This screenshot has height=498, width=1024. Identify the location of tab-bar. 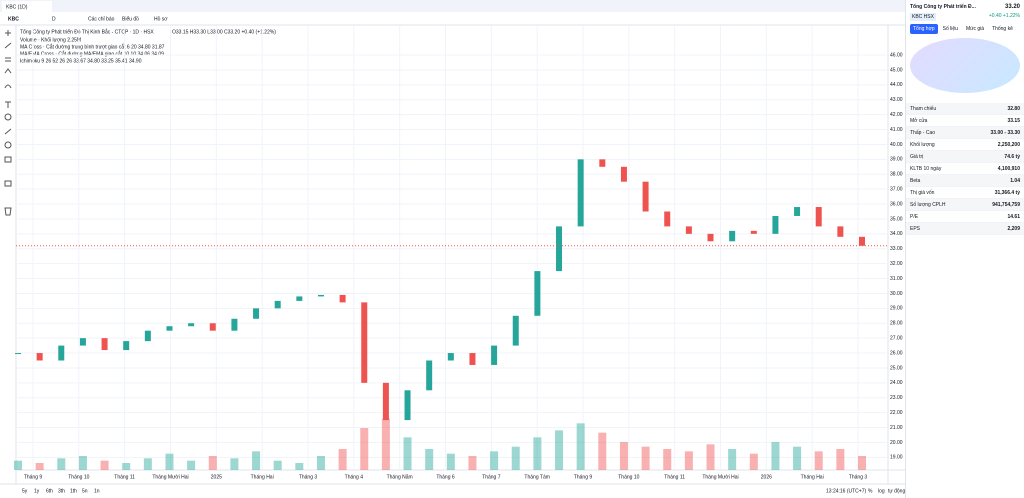
(452, 6).